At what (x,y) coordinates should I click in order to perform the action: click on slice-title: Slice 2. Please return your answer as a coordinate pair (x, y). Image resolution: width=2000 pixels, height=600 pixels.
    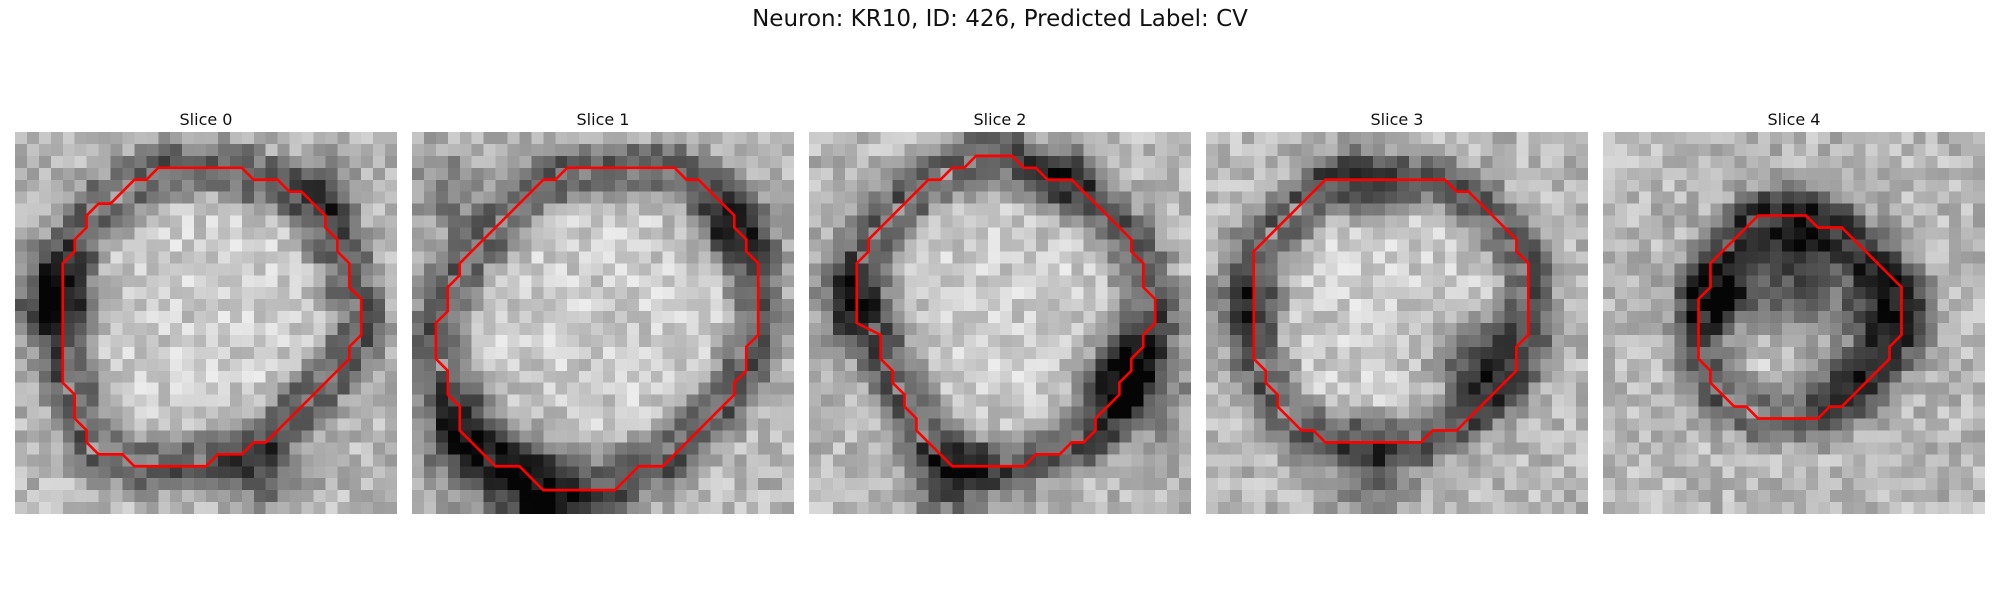
    Looking at the image, I should click on (1000, 119).